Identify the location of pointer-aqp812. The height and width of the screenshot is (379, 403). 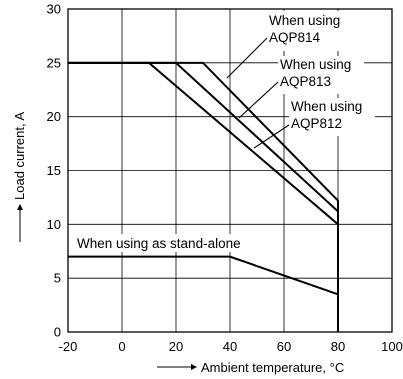
(271, 136).